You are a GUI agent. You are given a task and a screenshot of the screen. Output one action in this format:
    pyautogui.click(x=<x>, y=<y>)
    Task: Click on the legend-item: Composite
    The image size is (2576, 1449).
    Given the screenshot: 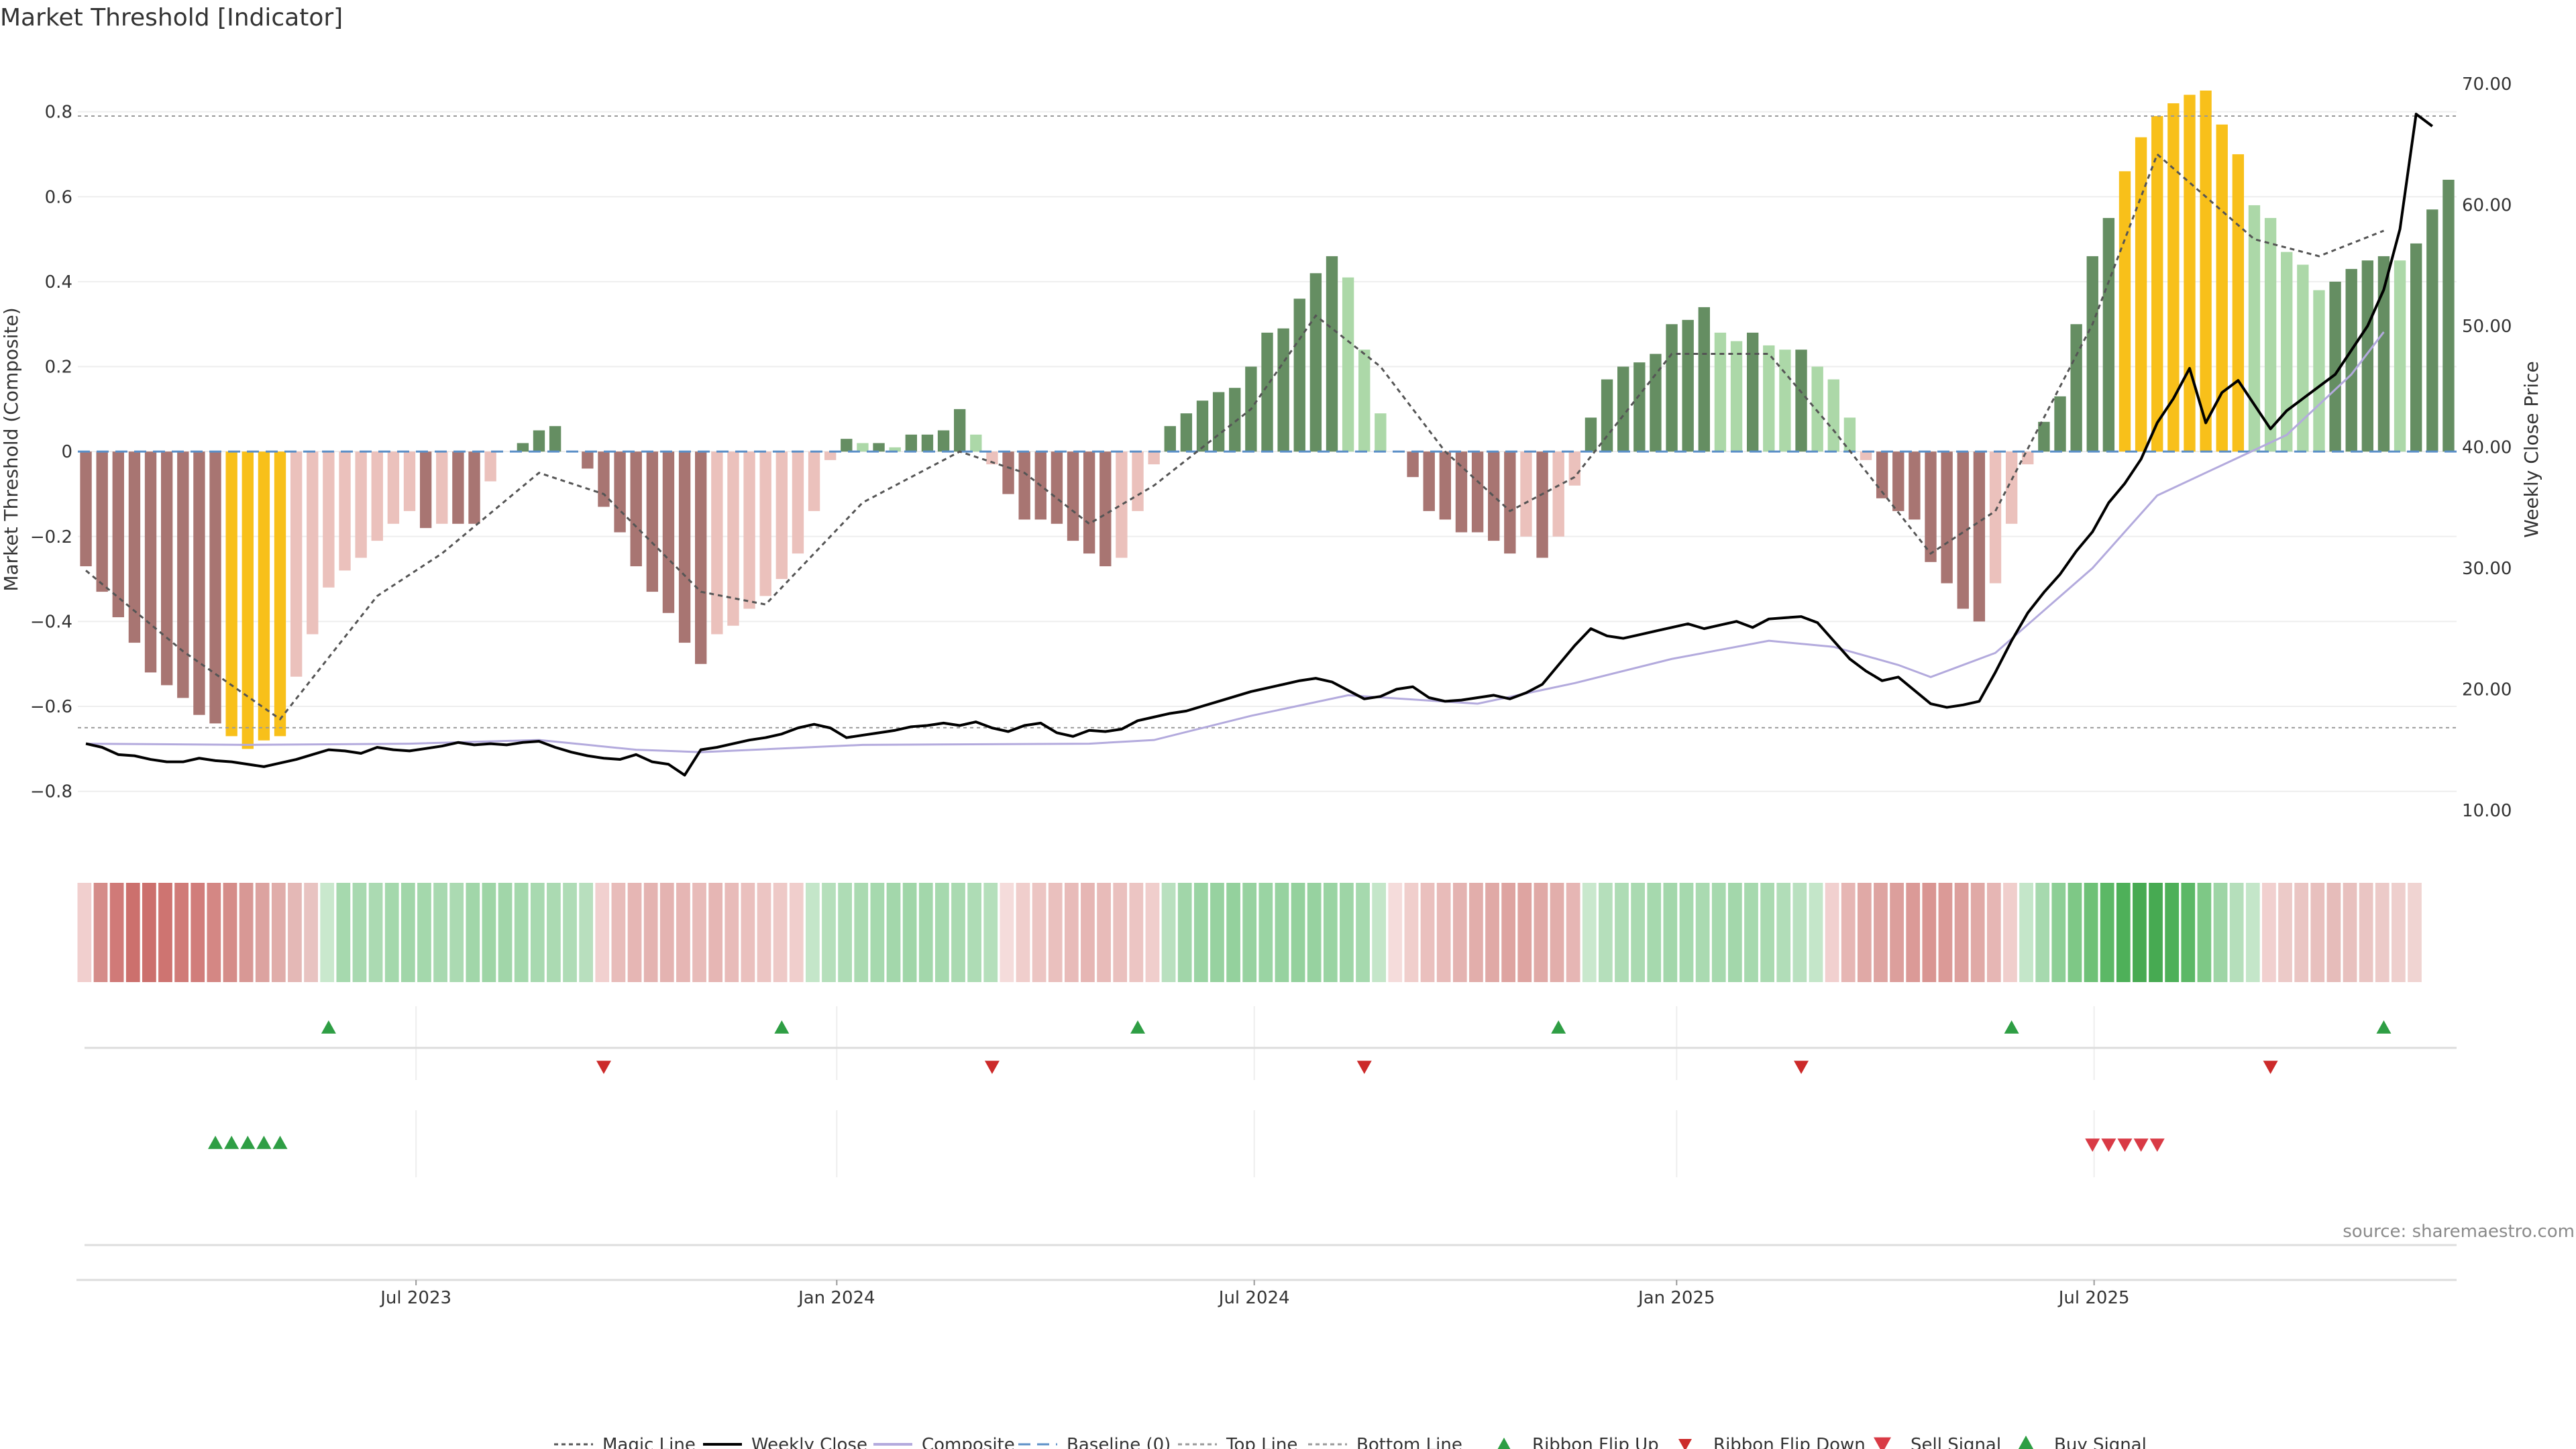 What is the action you would take?
    pyautogui.click(x=944, y=1442)
    